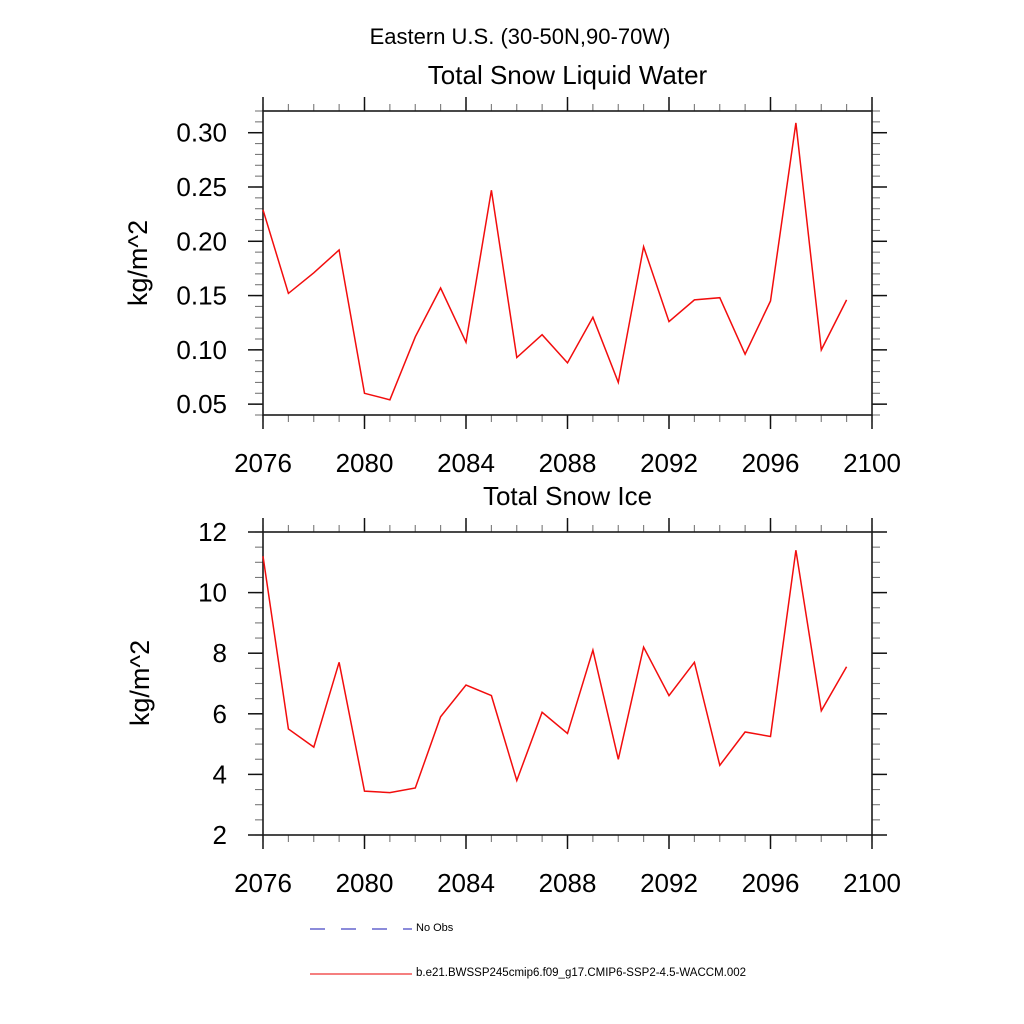 This screenshot has height=1024, width=1024. Describe the element at coordinates (872, 883) in the screenshot. I see `bottom-chart-x-tick-label: 2100` at that location.